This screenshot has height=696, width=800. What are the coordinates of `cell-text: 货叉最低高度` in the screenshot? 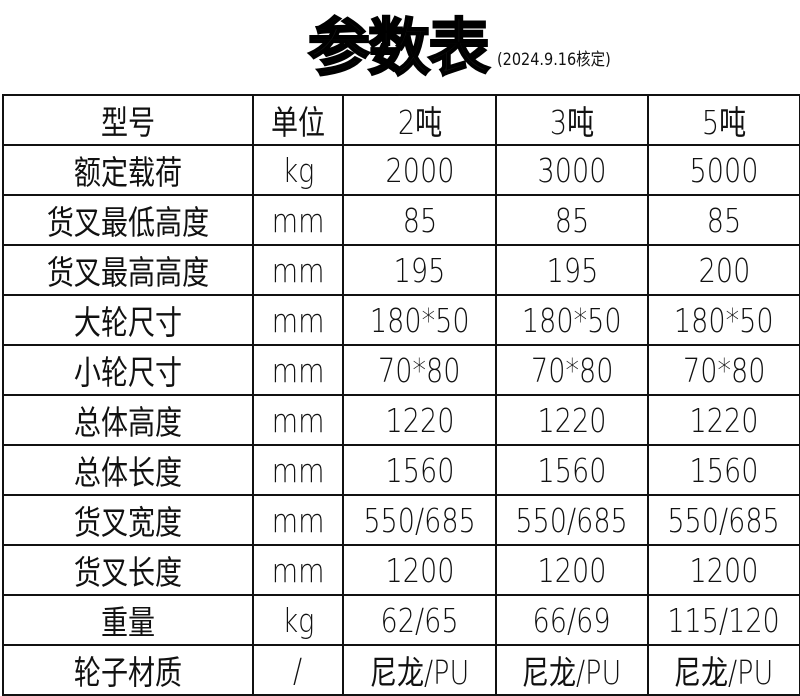 It's located at (128, 222).